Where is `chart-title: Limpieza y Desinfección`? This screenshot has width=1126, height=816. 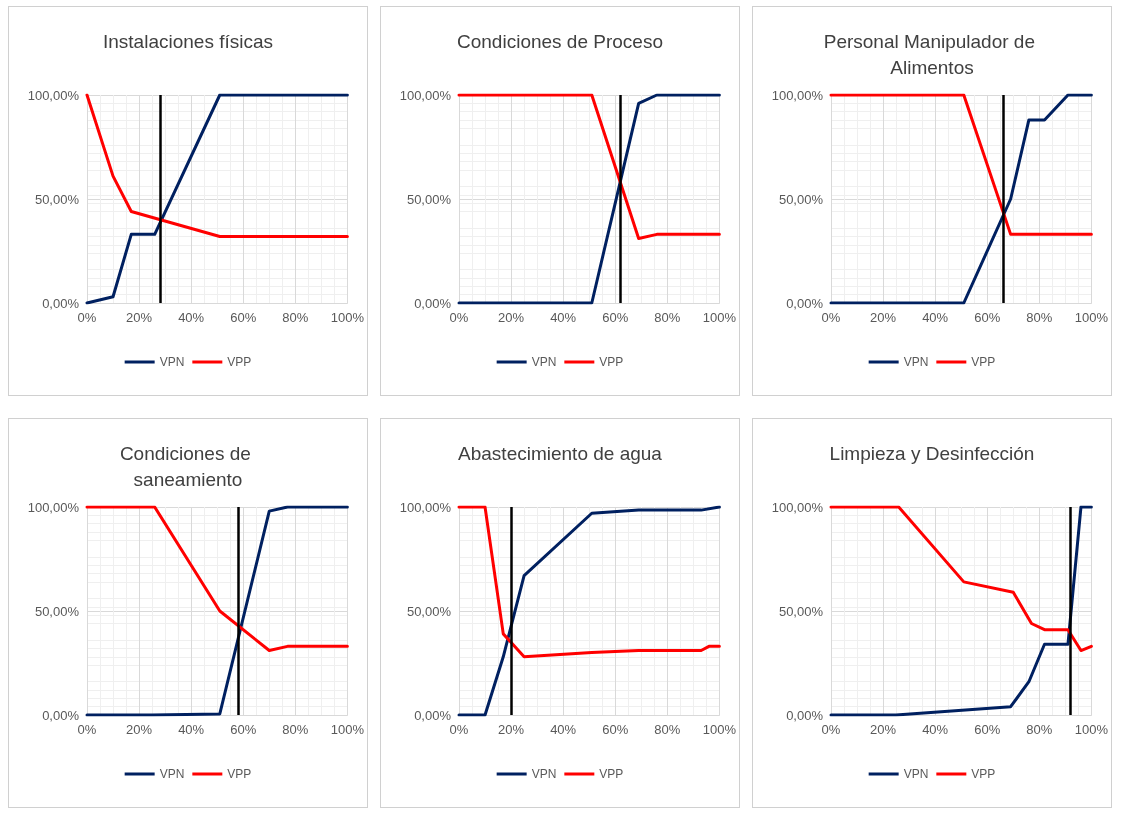 chart-title: Limpieza y Desinfección is located at coordinates (932, 453).